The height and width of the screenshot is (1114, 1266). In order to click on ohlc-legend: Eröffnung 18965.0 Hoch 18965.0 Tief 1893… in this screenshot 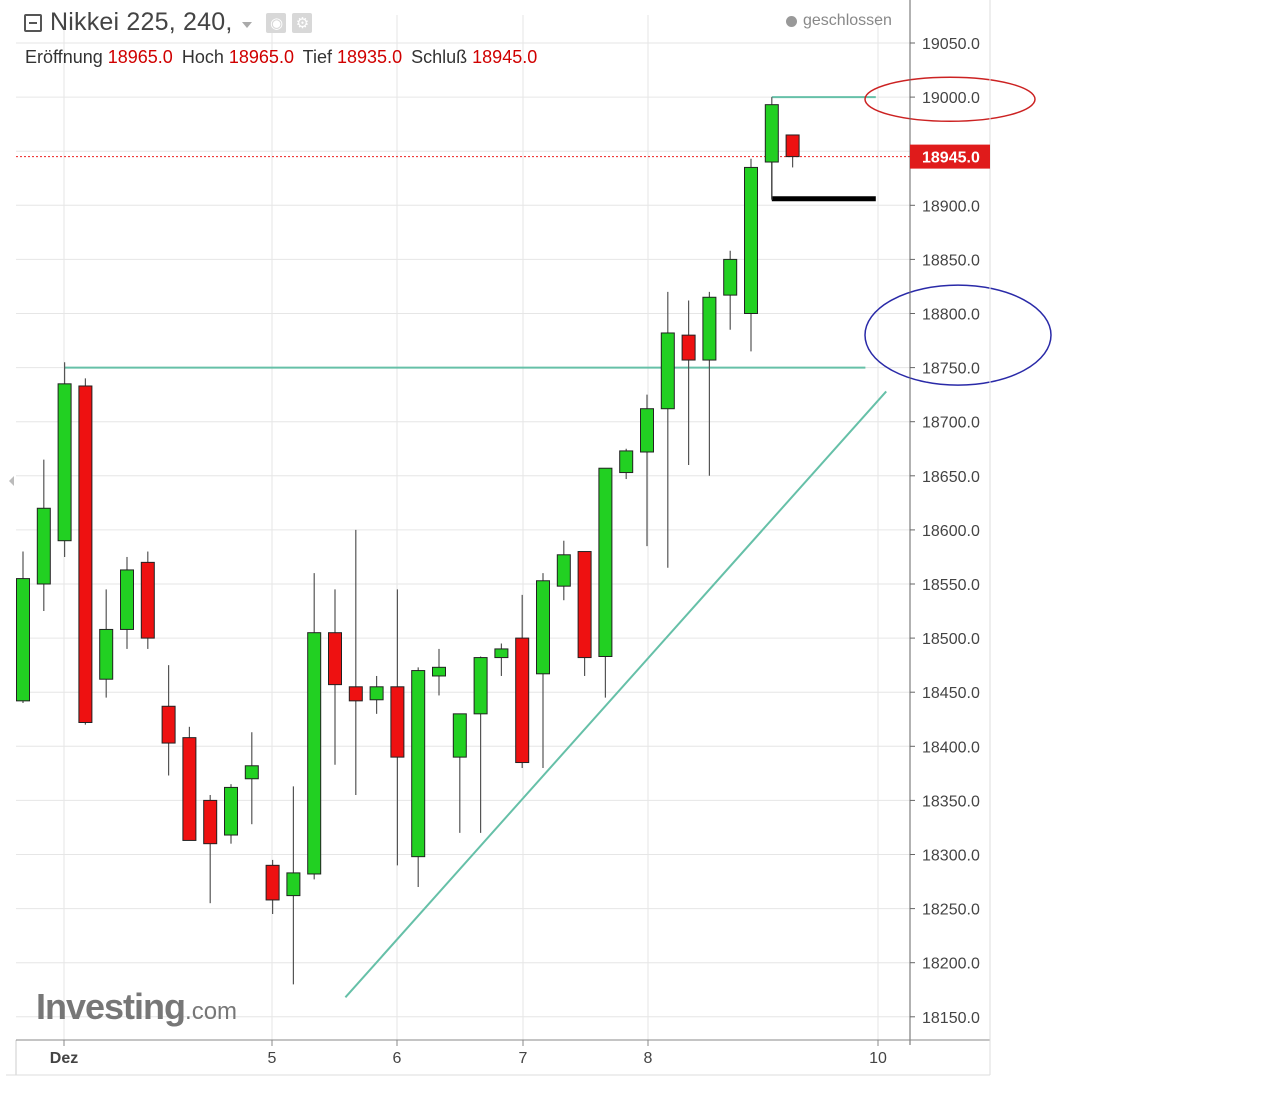, I will do `click(283, 57)`.